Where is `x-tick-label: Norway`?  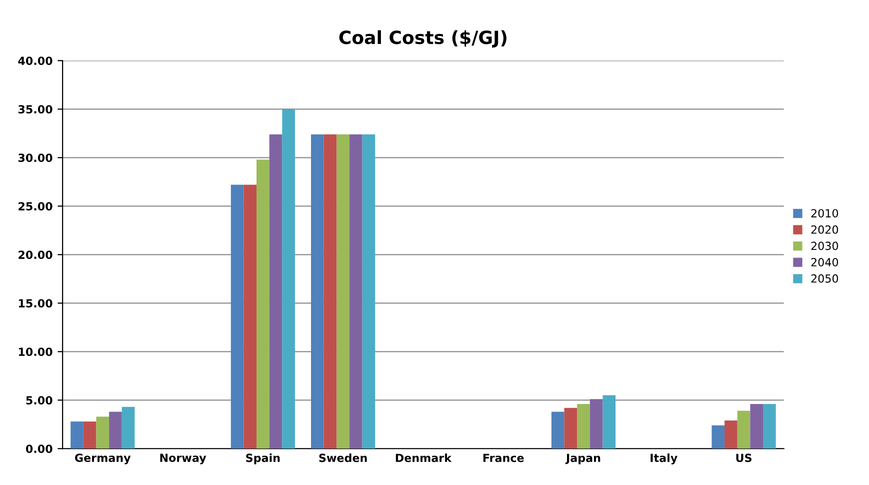 x-tick-label: Norway is located at coordinates (183, 459).